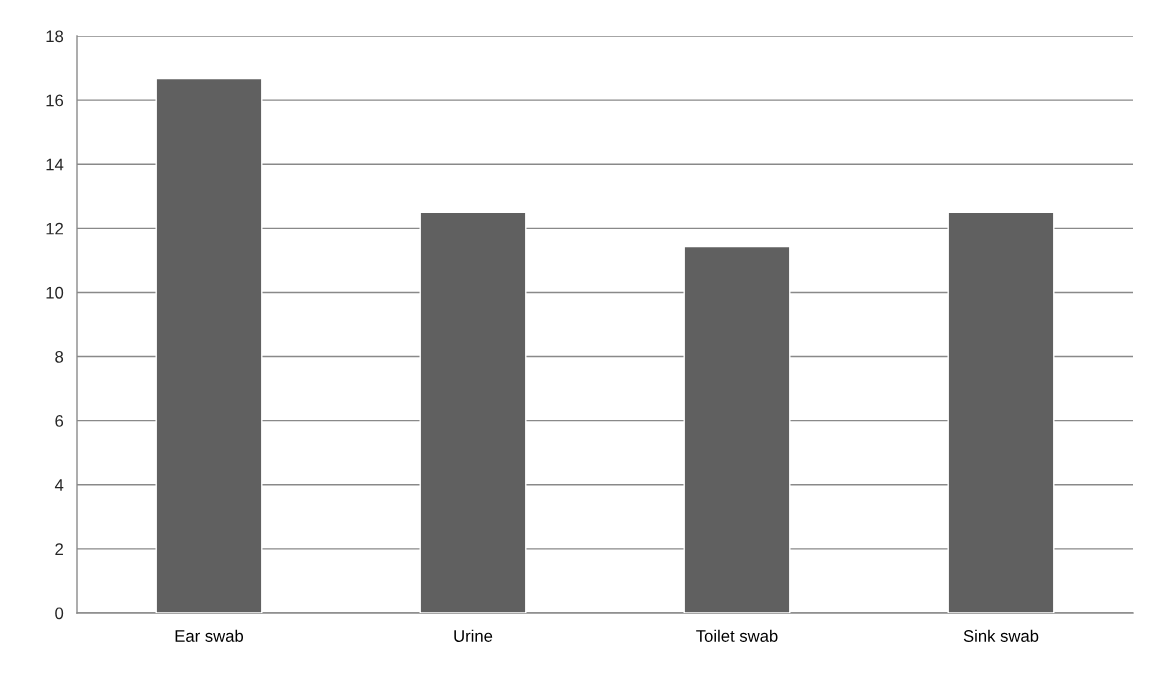  What do you see at coordinates (209, 635) in the screenshot?
I see `x-tick-label: Ear swab` at bounding box center [209, 635].